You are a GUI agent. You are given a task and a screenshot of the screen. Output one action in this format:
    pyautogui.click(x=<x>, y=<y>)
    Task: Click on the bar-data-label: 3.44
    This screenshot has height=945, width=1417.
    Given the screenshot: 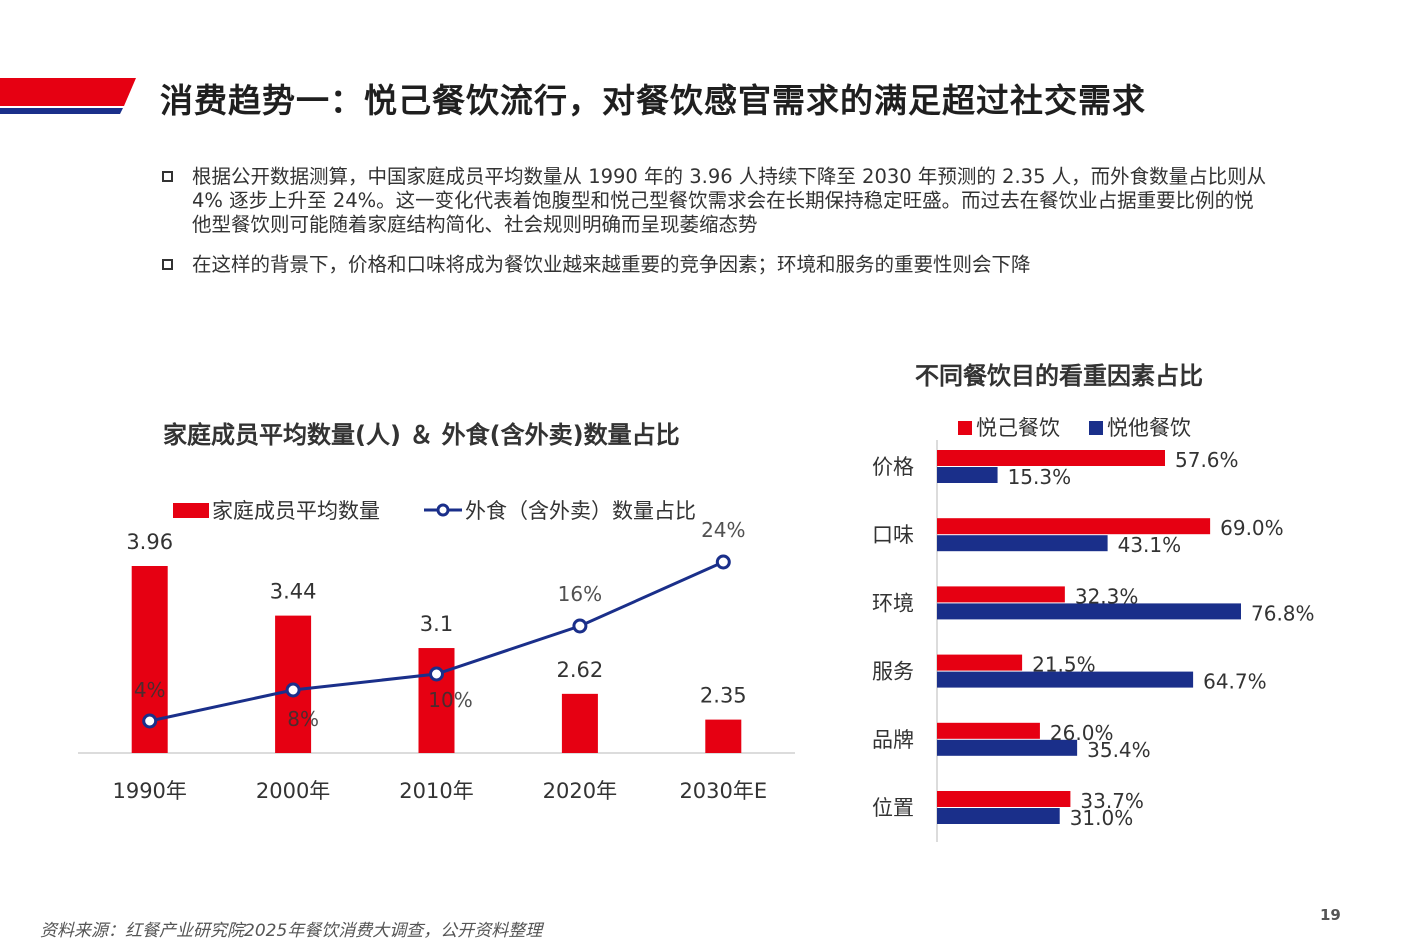 What is the action you would take?
    pyautogui.click(x=293, y=592)
    